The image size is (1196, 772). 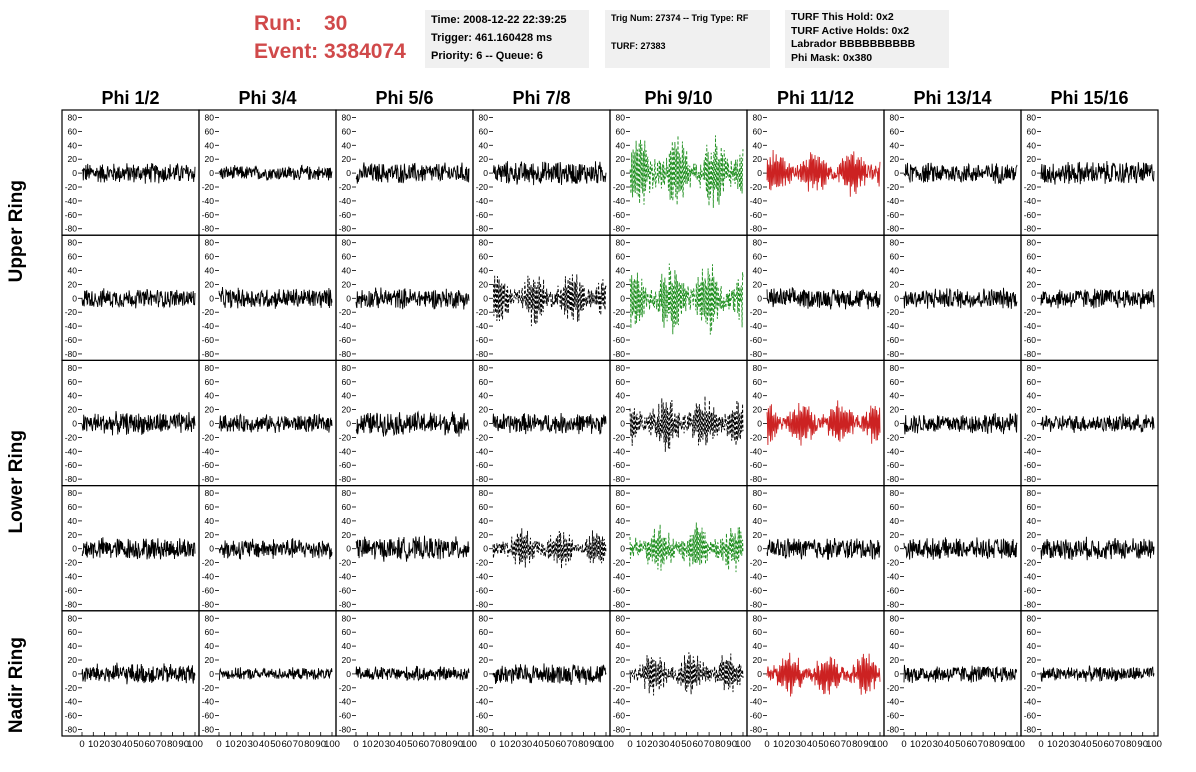 What do you see at coordinates (857, 744) in the screenshot?
I see `x-tick-label: 80` at bounding box center [857, 744].